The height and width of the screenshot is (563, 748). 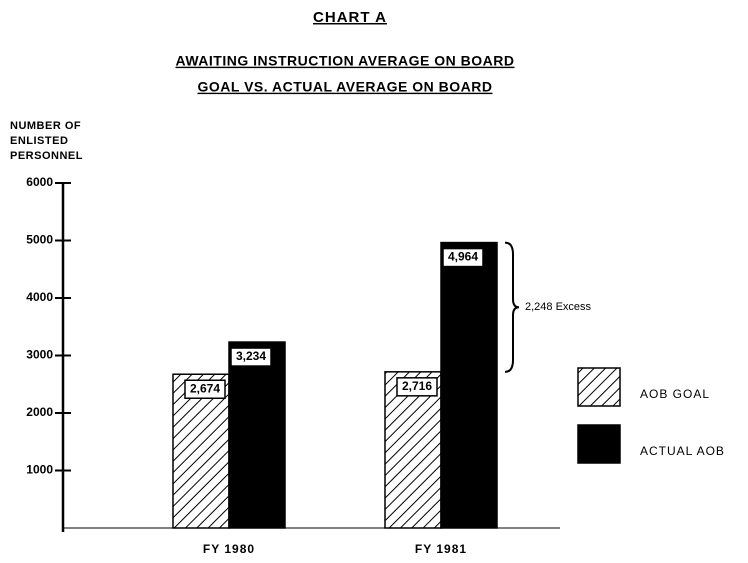 I want to click on value-label: 2,674, so click(x=205, y=388).